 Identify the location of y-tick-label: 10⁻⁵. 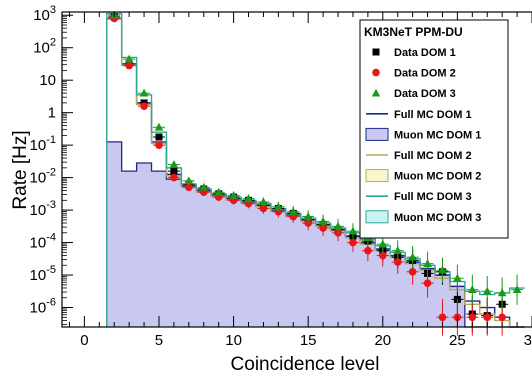
(43, 274).